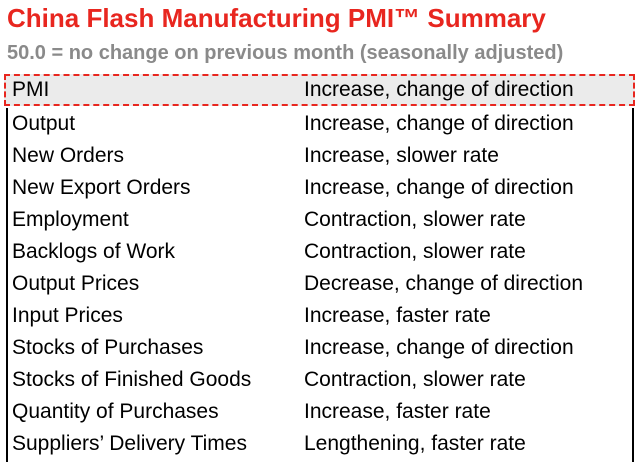  What do you see at coordinates (101, 187) in the screenshot?
I see `row-label: New Export Orders` at bounding box center [101, 187].